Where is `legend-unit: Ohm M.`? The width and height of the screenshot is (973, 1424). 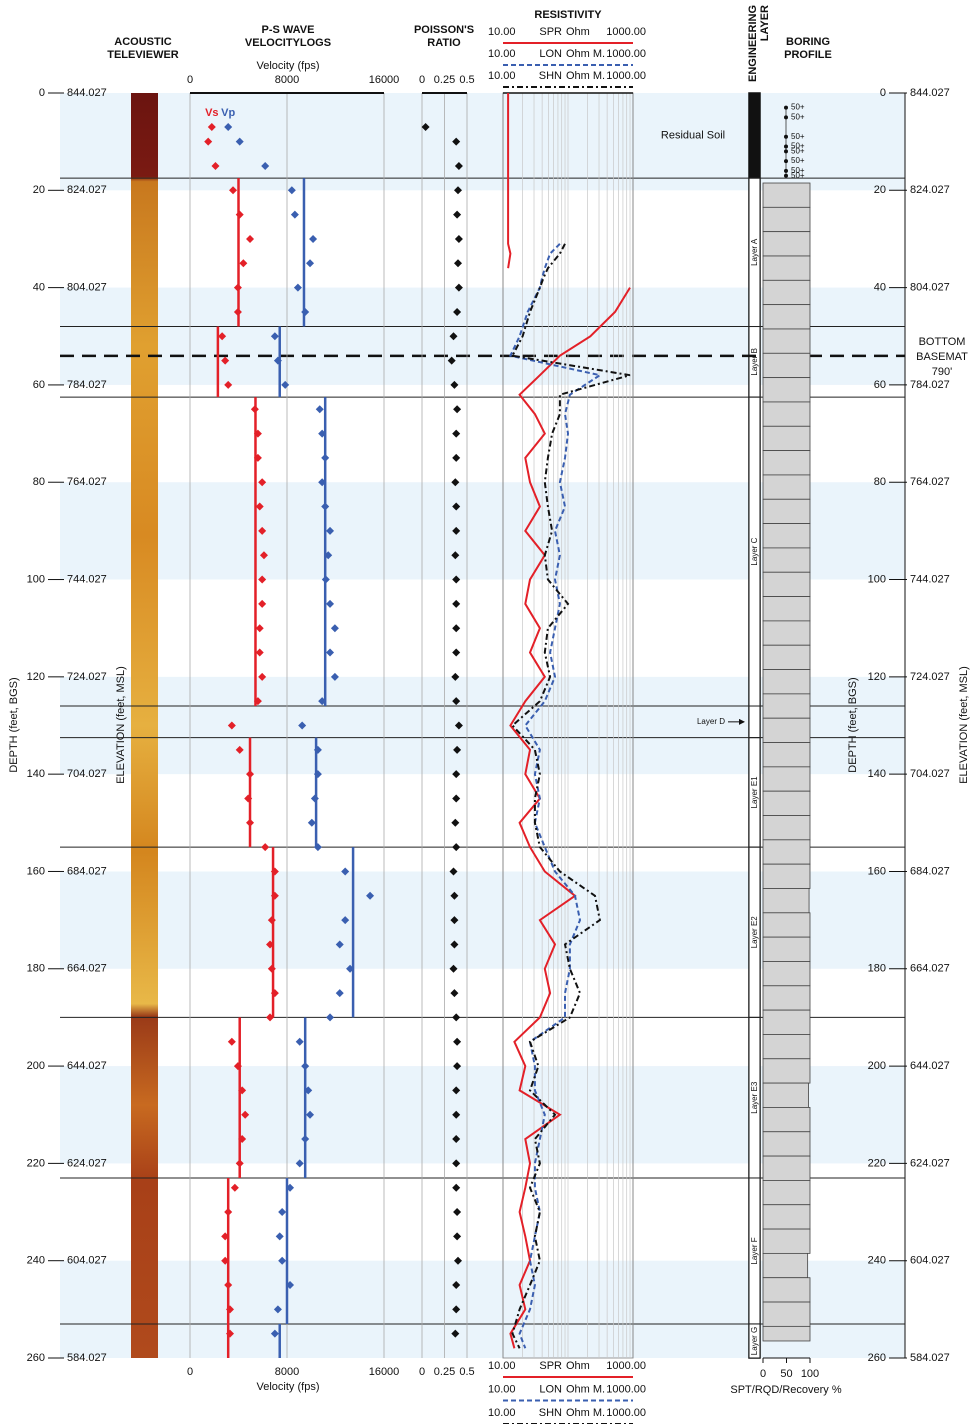
legend-unit: Ohm M. is located at coordinates (585, 1389).